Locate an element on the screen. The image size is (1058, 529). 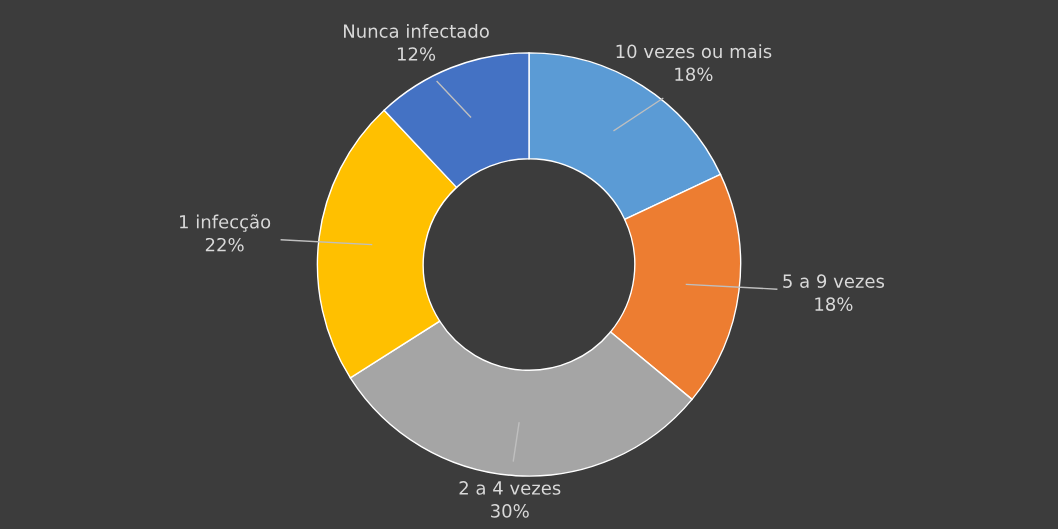
slice-label: 1 infecção is located at coordinates (225, 223).